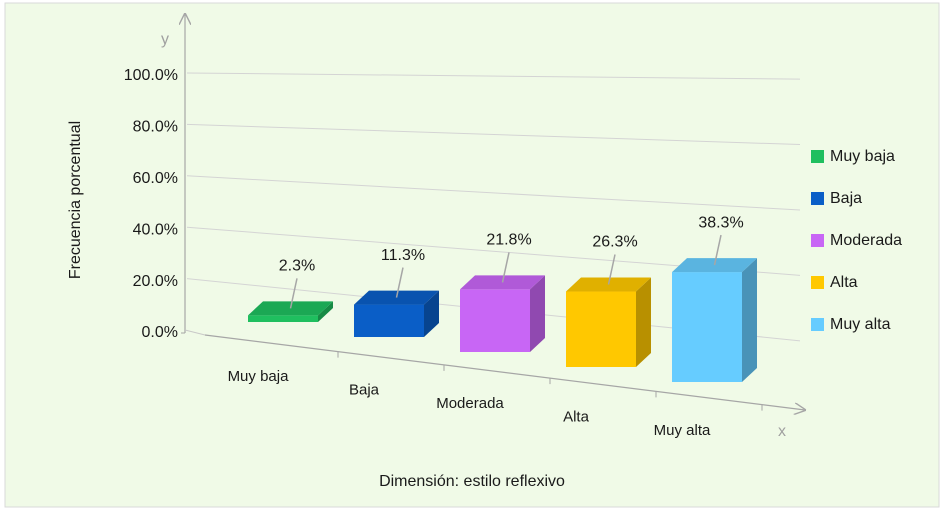 The width and height of the screenshot is (945, 511). What do you see at coordinates (403, 255) in the screenshot?
I see `data-label: 11.3%` at bounding box center [403, 255].